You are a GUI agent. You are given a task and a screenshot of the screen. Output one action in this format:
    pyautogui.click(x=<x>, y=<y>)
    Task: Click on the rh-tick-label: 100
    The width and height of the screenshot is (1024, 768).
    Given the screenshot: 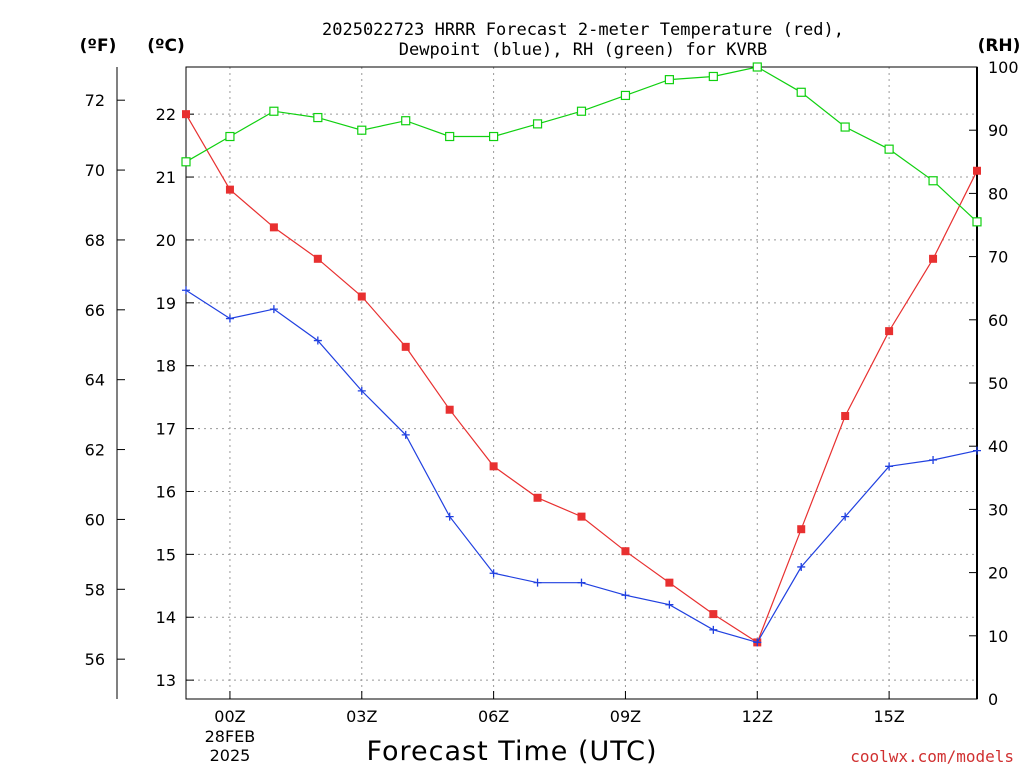 What is the action you would take?
    pyautogui.click(x=1003, y=67)
    